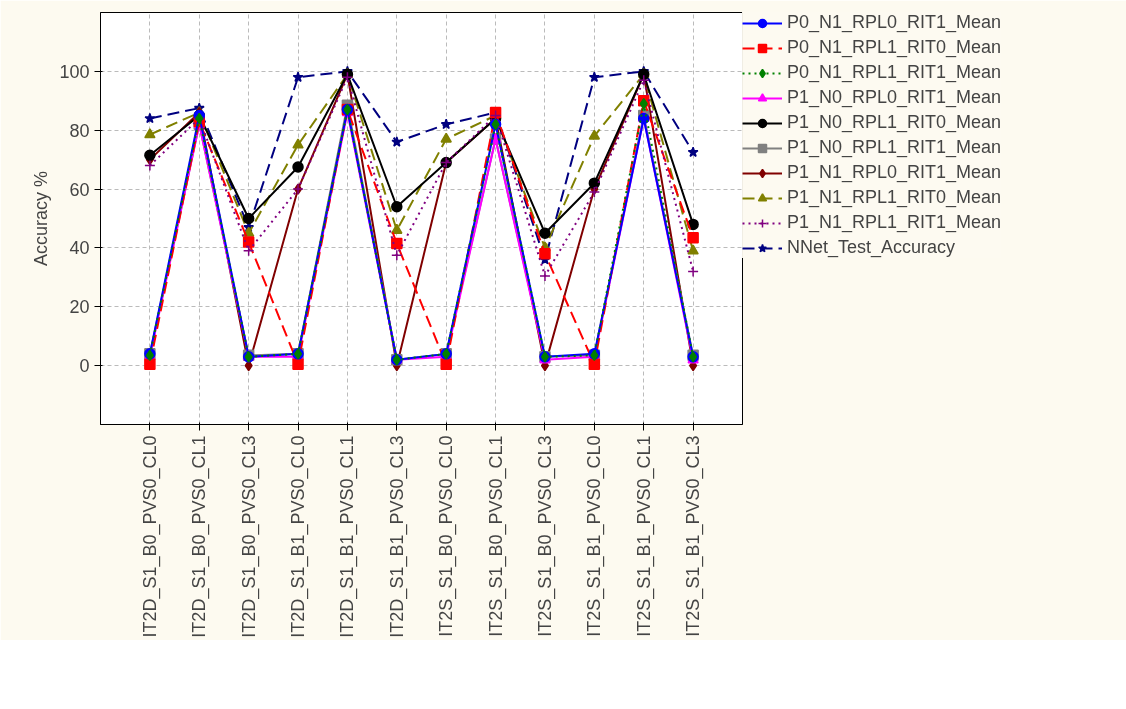  Describe the element at coordinates (79, 189) in the screenshot. I see `y-tick-label: 60` at that location.